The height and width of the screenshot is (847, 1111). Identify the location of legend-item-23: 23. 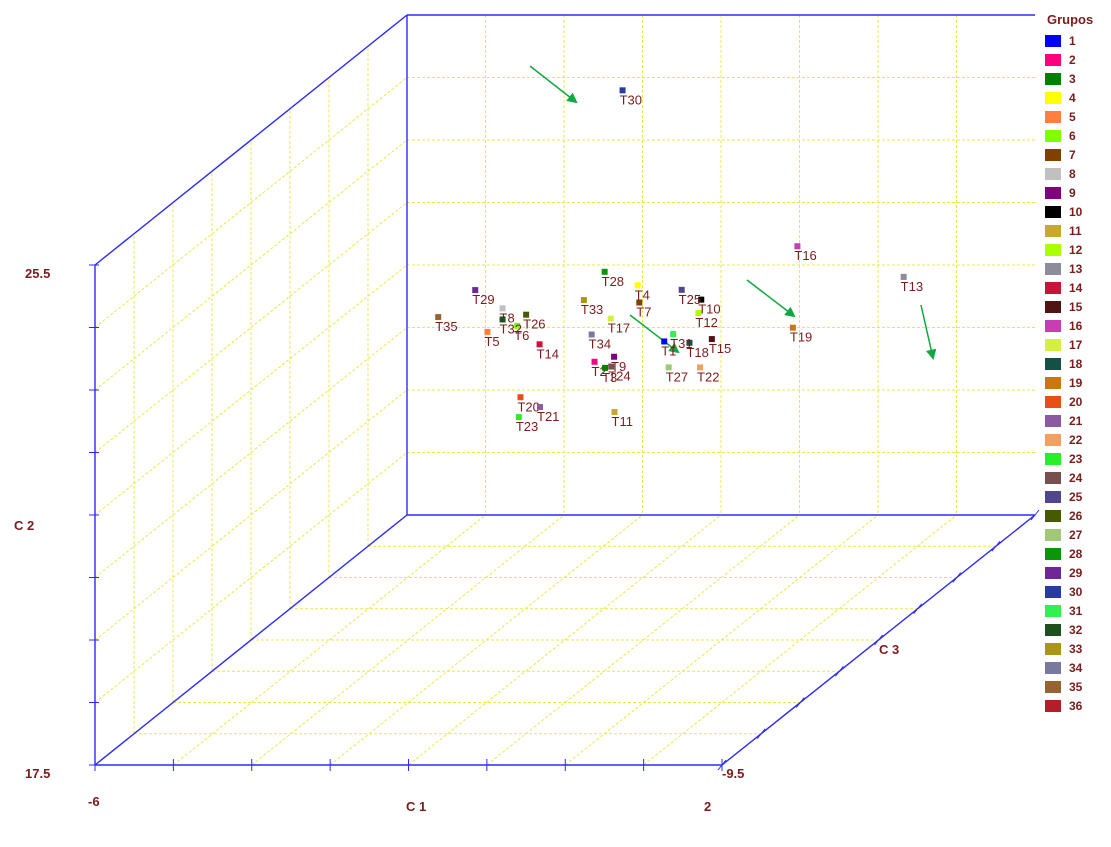
(1077, 458).